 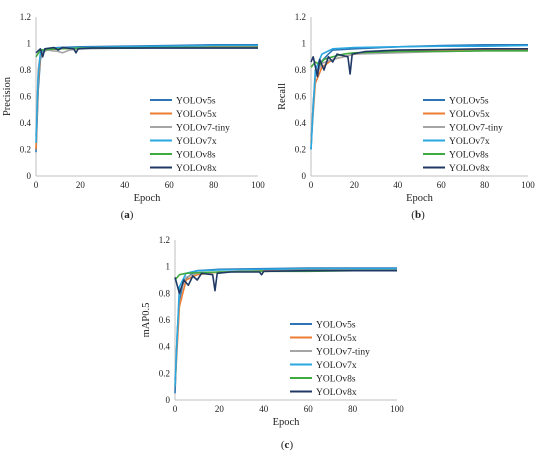 I want to click on series-line-yolov7-tiny, so click(x=285, y=325).